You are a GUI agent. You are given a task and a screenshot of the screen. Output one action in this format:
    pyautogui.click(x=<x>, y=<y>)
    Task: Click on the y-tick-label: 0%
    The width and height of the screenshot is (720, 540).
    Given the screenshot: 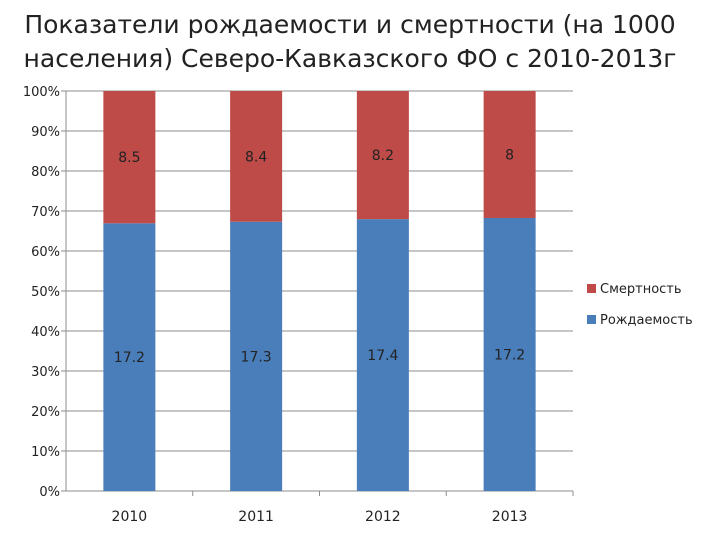 What is the action you would take?
    pyautogui.click(x=49, y=492)
    